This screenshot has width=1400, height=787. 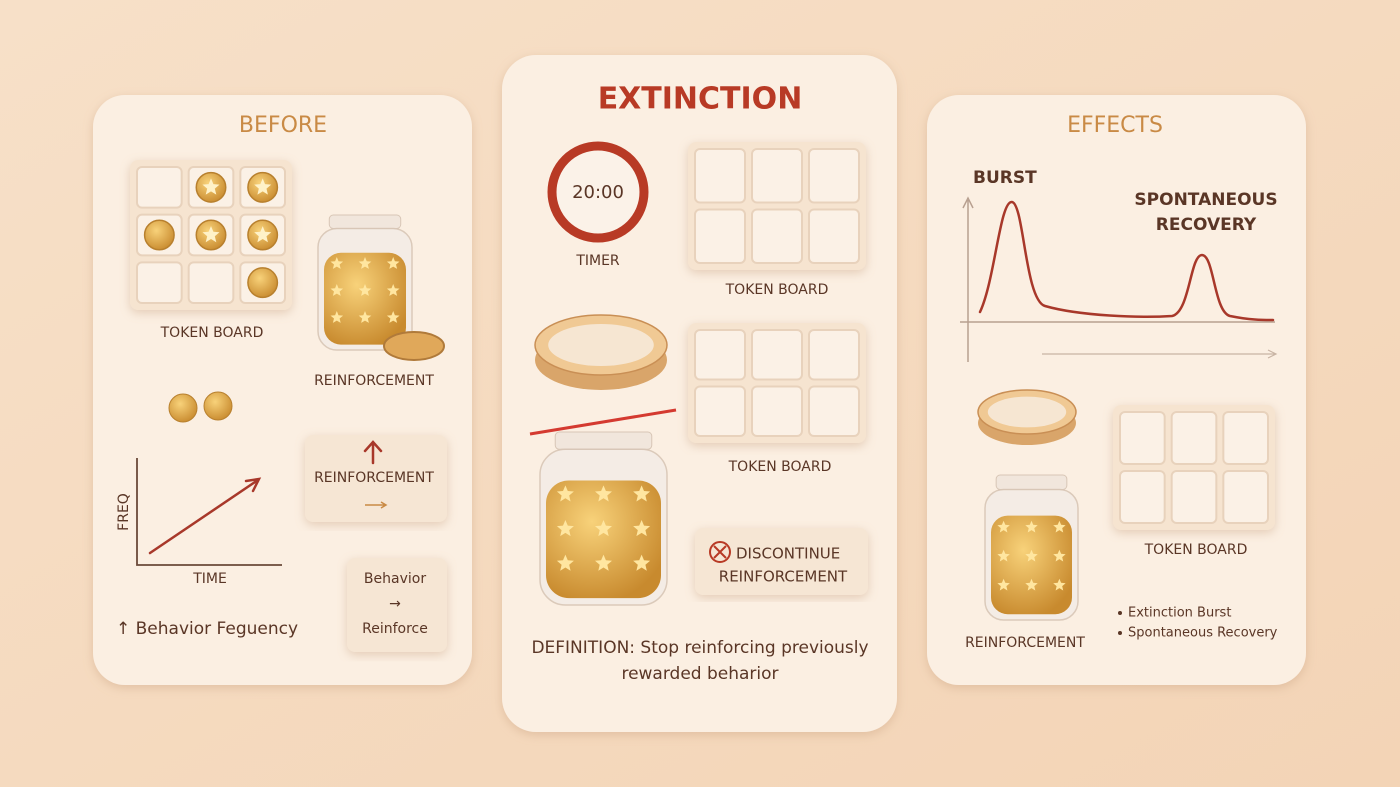 I want to click on up-arrow, so click(x=373, y=452).